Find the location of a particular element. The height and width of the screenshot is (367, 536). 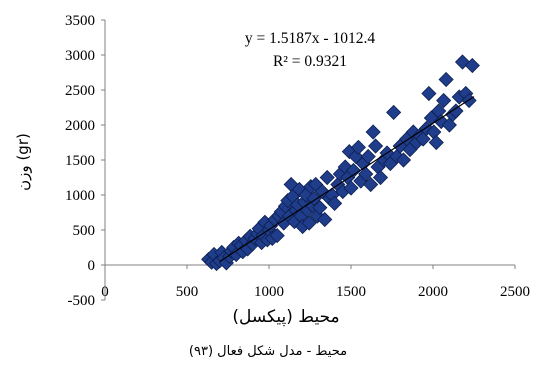

x-axis-label: محیط (پیکسل) is located at coordinates (285, 317).